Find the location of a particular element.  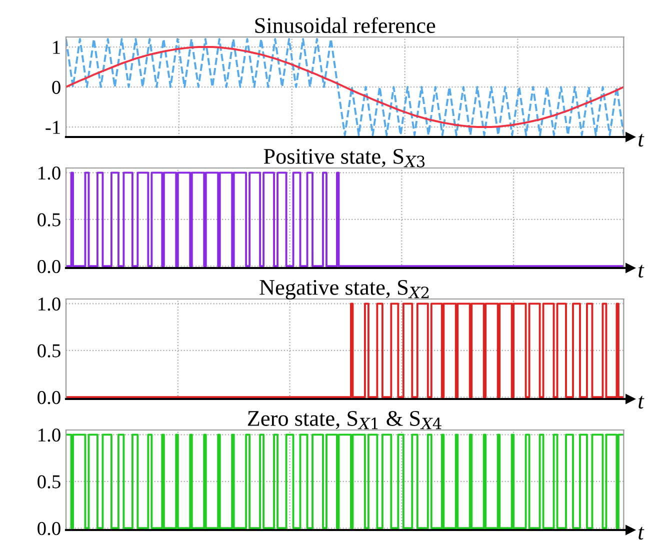

chart-title: Zero state, S$_{X1}$ & S$_{X4}$ is located at coordinates (345, 420).